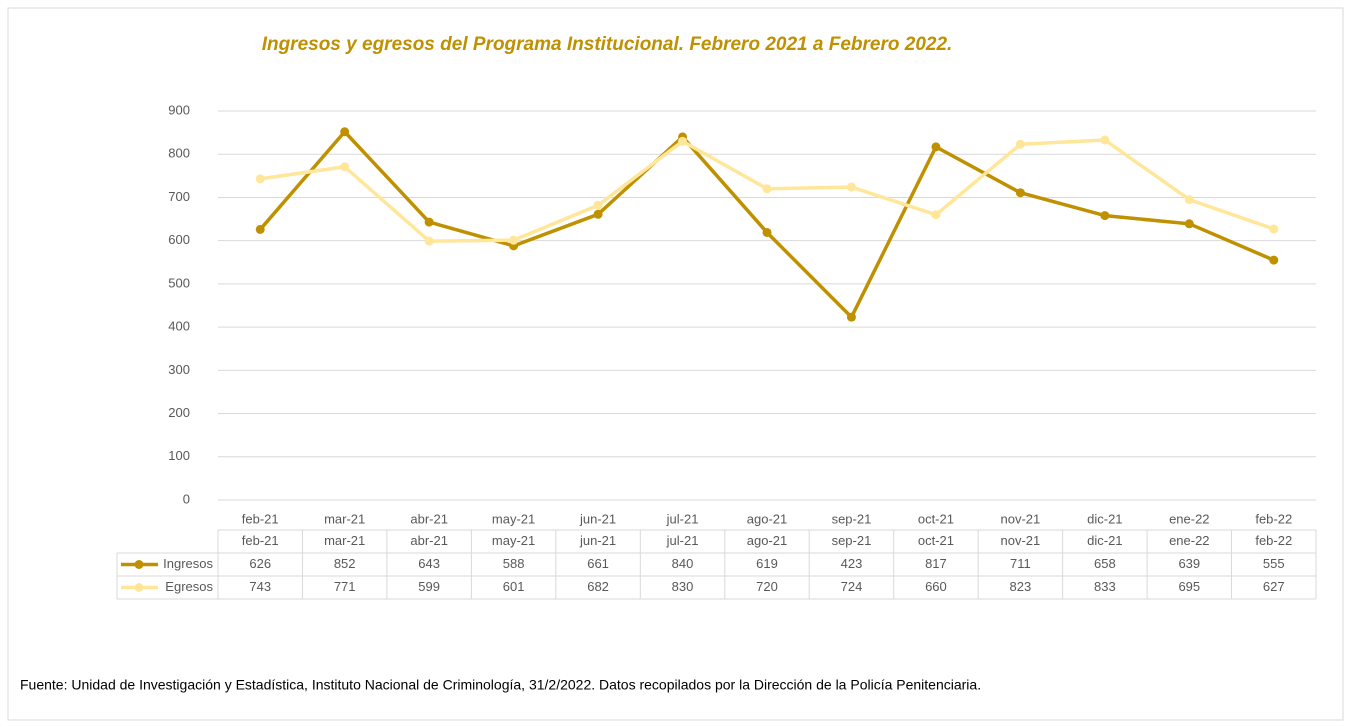  I want to click on y-tick-label: 600, so click(179, 239).